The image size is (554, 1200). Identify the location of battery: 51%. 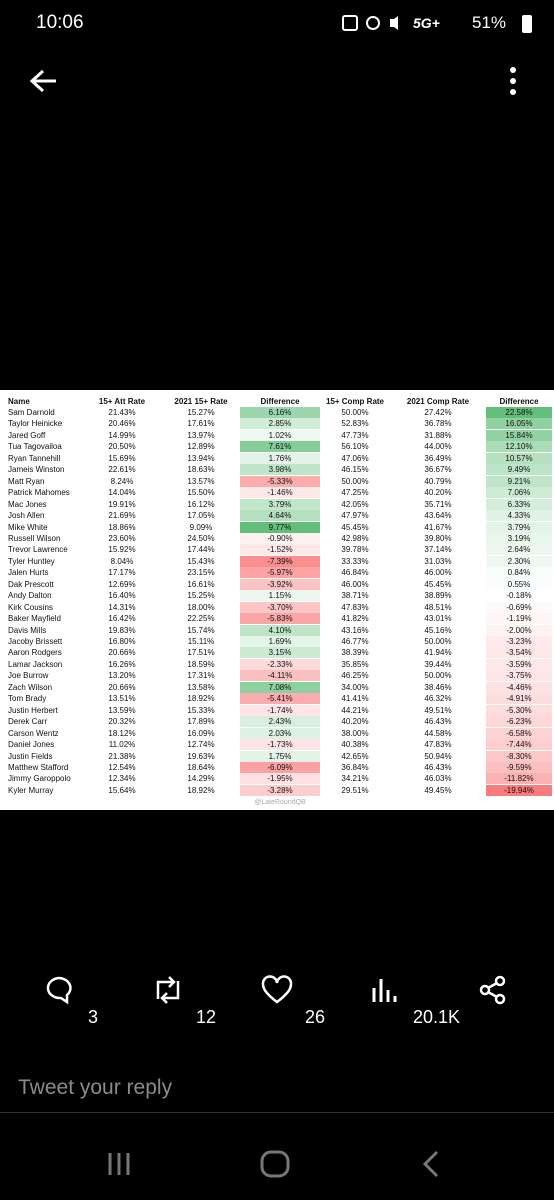
(489, 22).